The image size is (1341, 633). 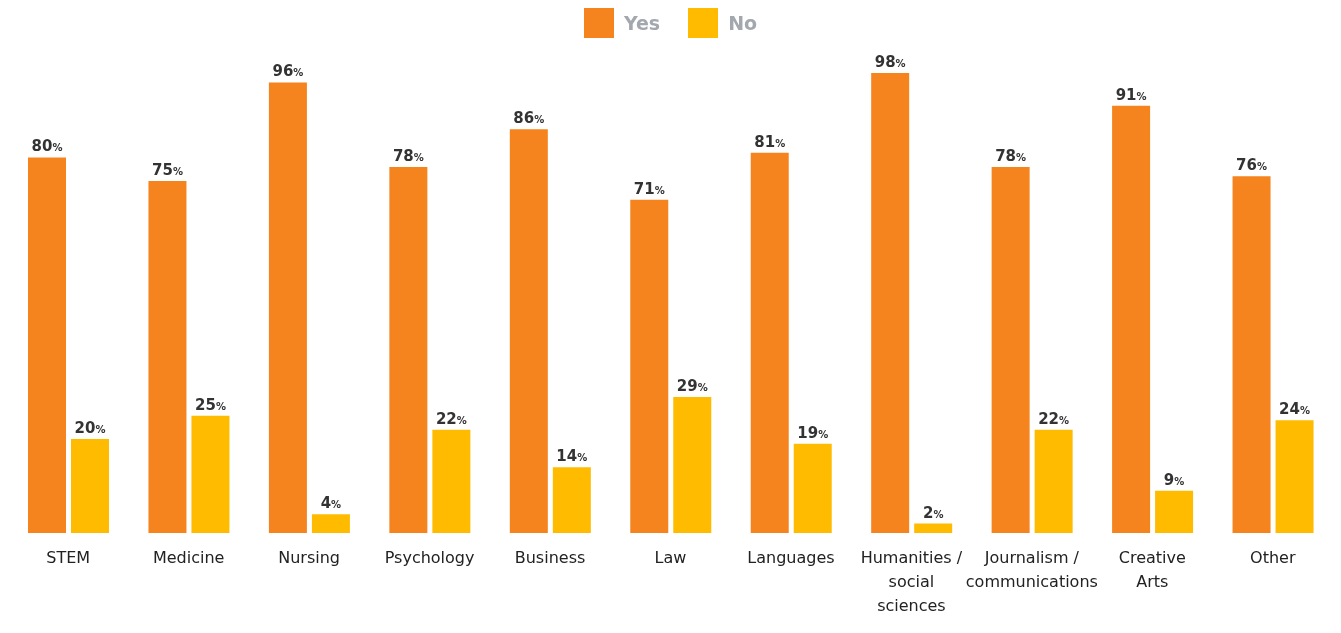 What do you see at coordinates (649, 188) in the screenshot?
I see `data-label: 71%` at bounding box center [649, 188].